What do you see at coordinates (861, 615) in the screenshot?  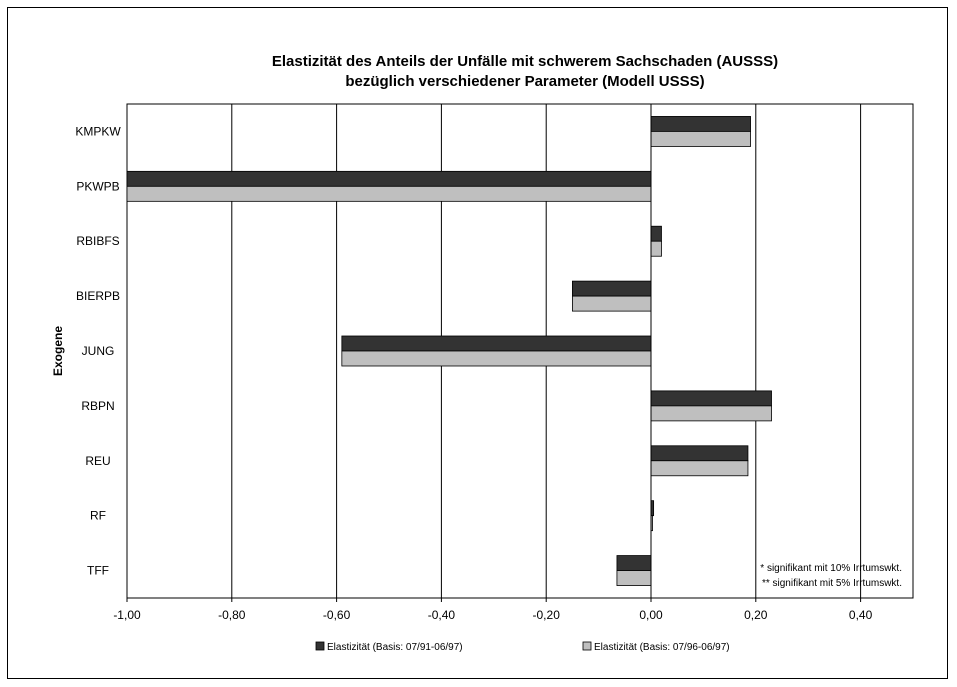 I see `x-tick-label: 0,40` at bounding box center [861, 615].